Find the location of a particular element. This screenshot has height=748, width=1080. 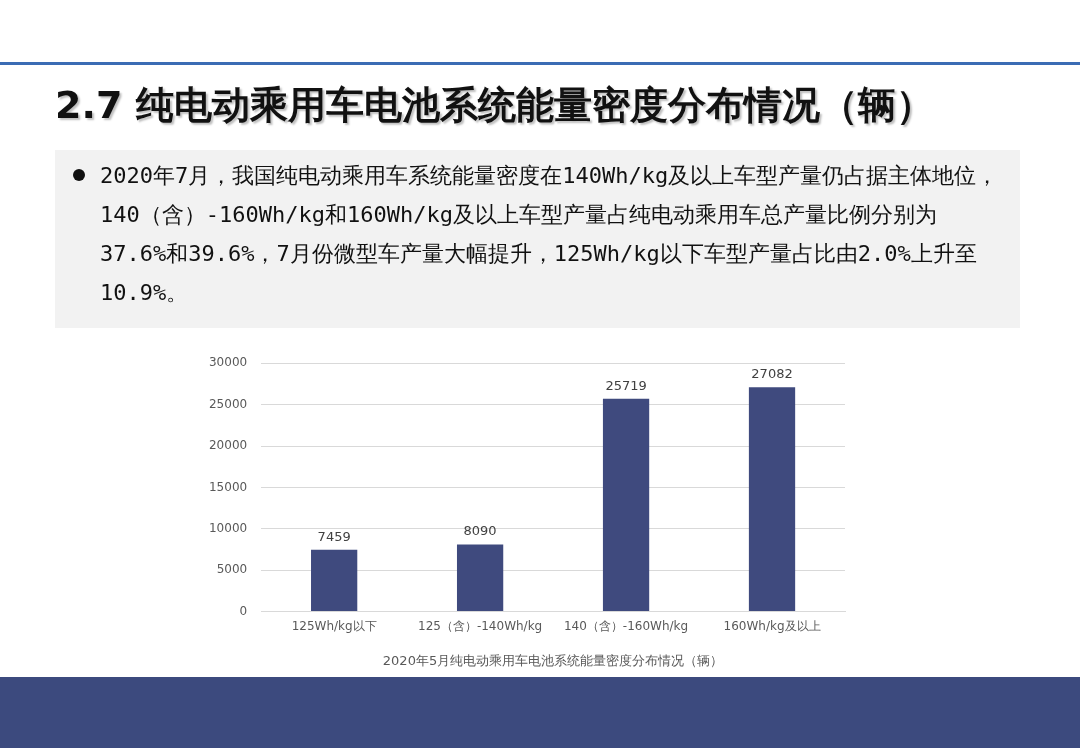

data-label: 25719 is located at coordinates (626, 385).